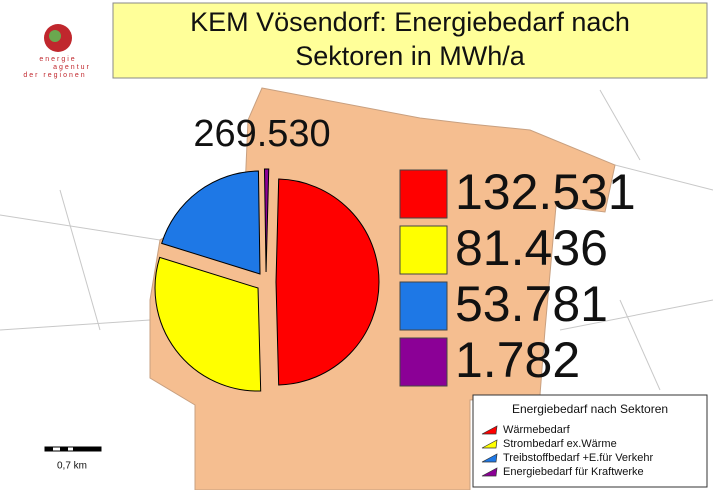 This screenshot has height=490, width=713. What do you see at coordinates (261, 134) in the screenshot?
I see `total-label: 269.530` at bounding box center [261, 134].